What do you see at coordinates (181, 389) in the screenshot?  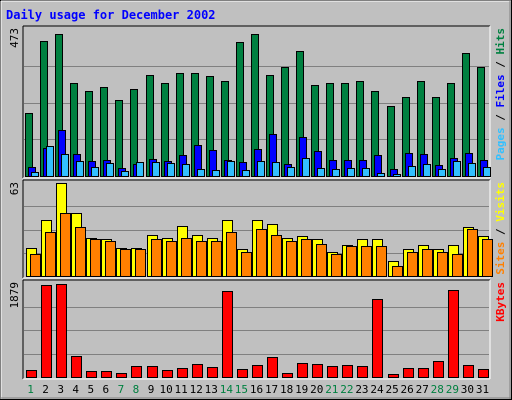 I see `x-tick-label-11: 11` at bounding box center [181, 389].